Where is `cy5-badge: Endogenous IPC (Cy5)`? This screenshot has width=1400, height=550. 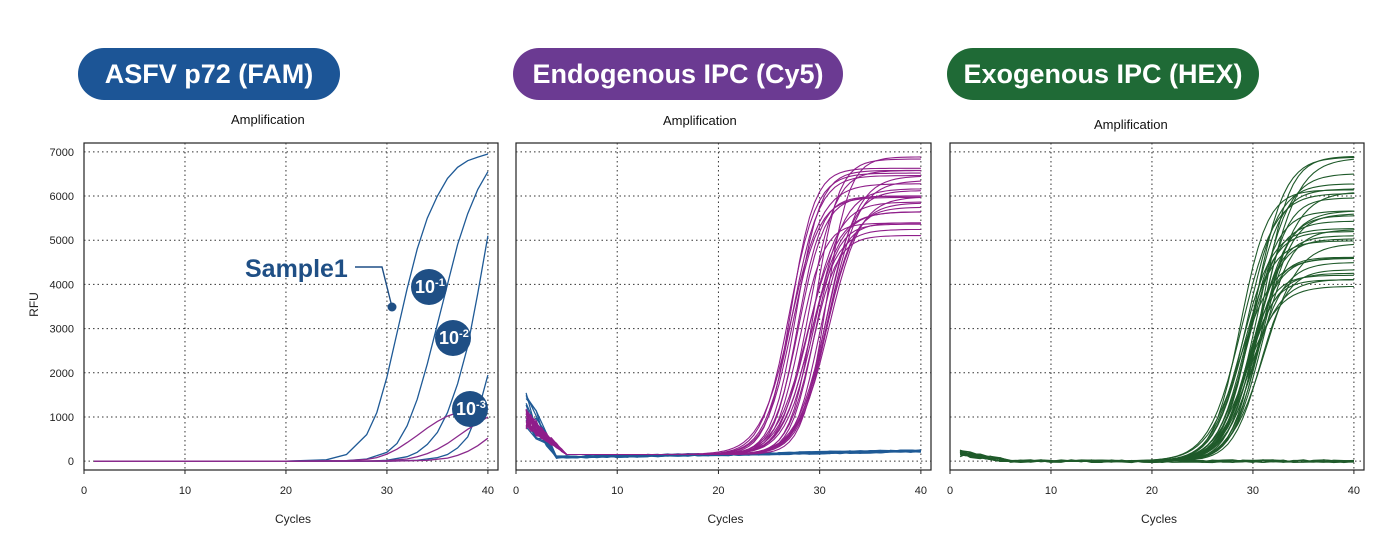 cy5-badge: Endogenous IPC (Cy5) is located at coordinates (678, 74).